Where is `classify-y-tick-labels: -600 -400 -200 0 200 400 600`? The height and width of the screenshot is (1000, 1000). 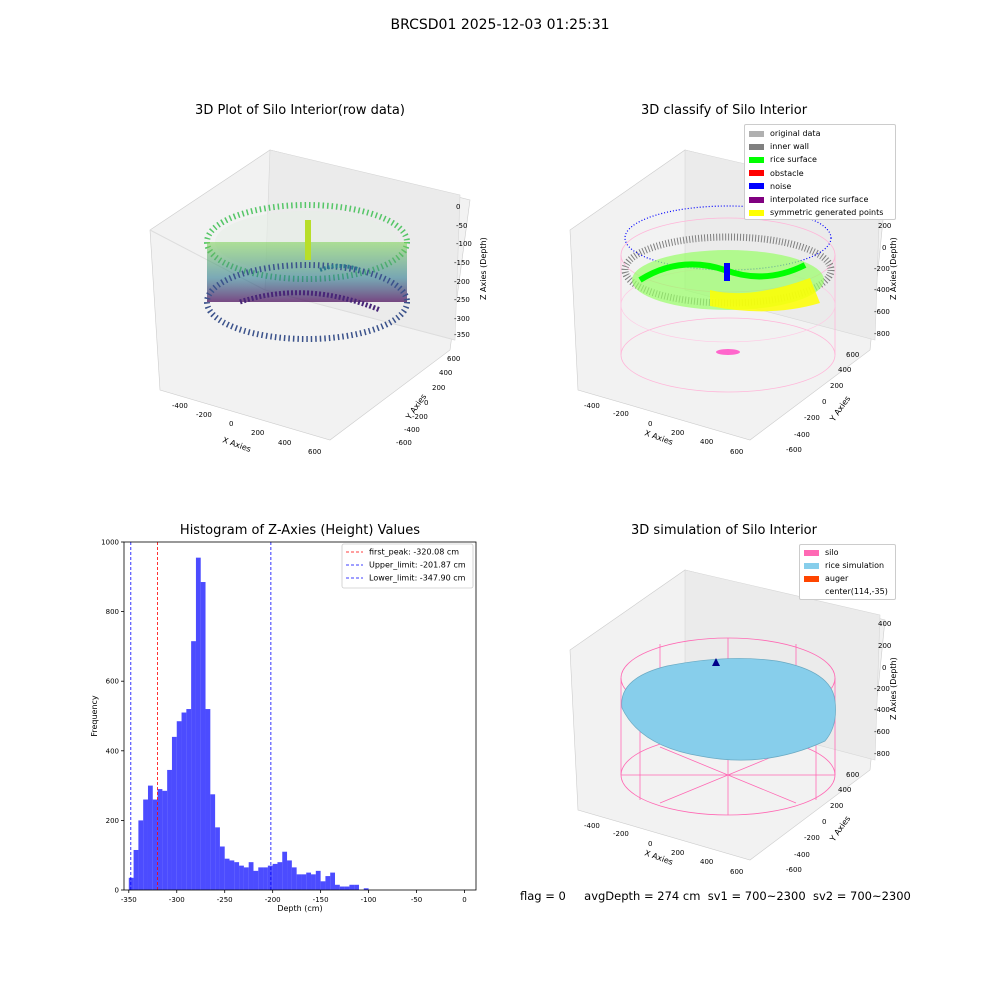
classify-y-tick-labels: -600 -400 -200 0 200 400 600 is located at coordinates (822, 402).